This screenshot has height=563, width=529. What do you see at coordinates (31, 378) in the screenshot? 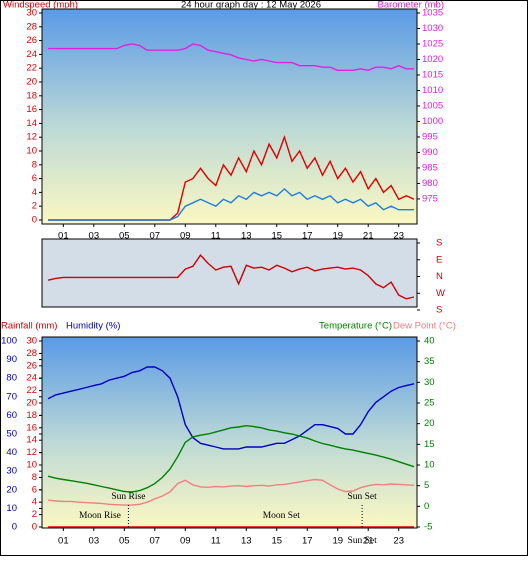
I see `y3-tick-label: 24` at bounding box center [31, 378].